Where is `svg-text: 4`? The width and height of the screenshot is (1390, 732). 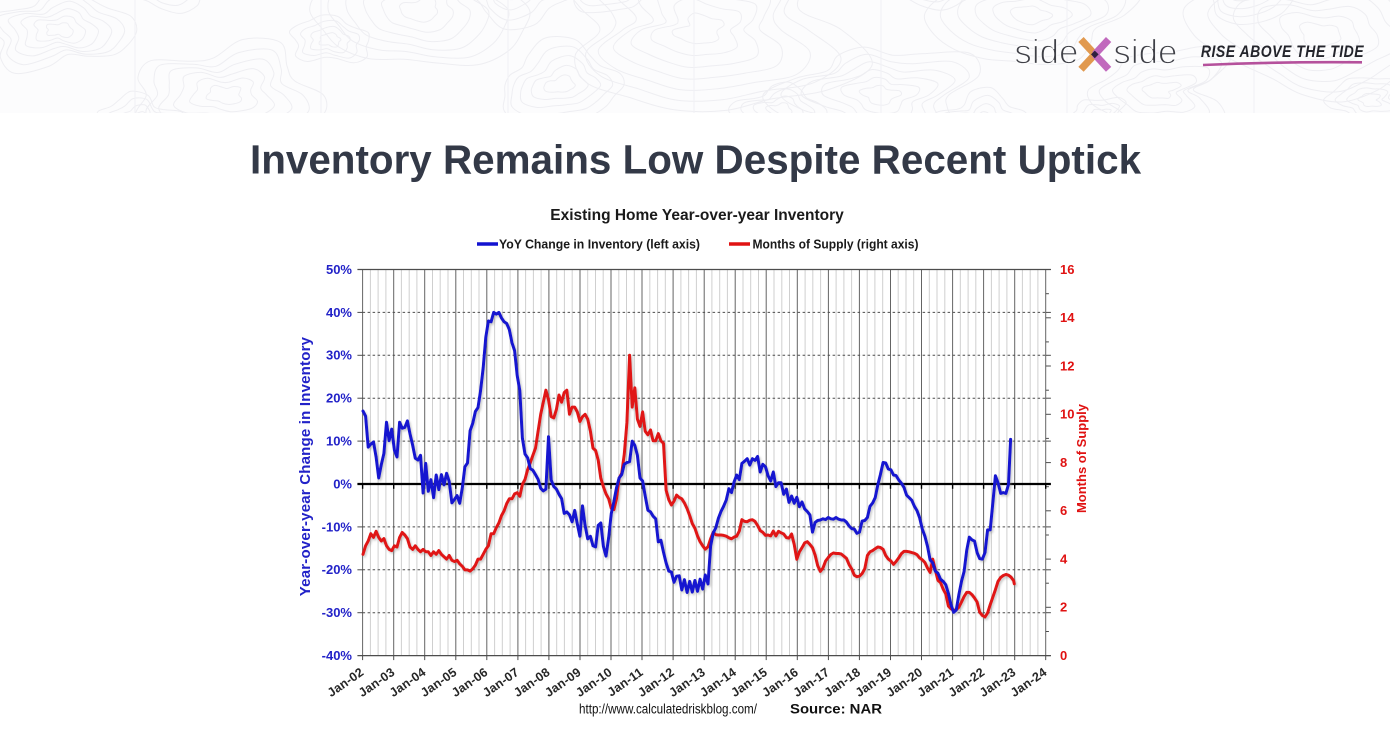 svg-text: 4 is located at coordinates (1064, 559).